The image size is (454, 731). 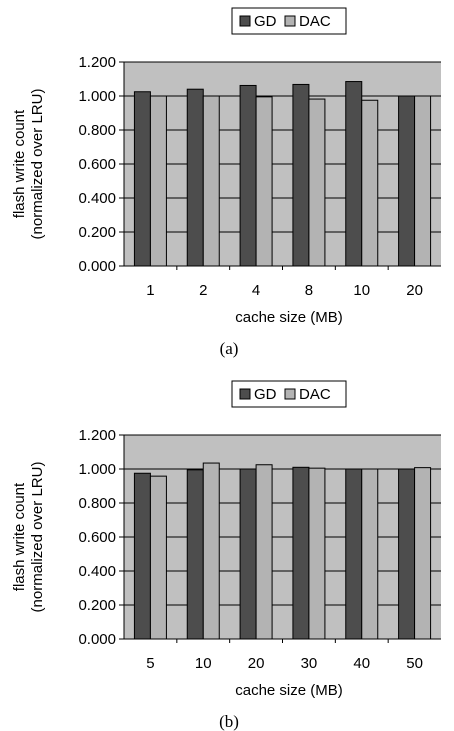 What do you see at coordinates (309, 663) in the screenshot?
I see `x-tick-label: 30` at bounding box center [309, 663].